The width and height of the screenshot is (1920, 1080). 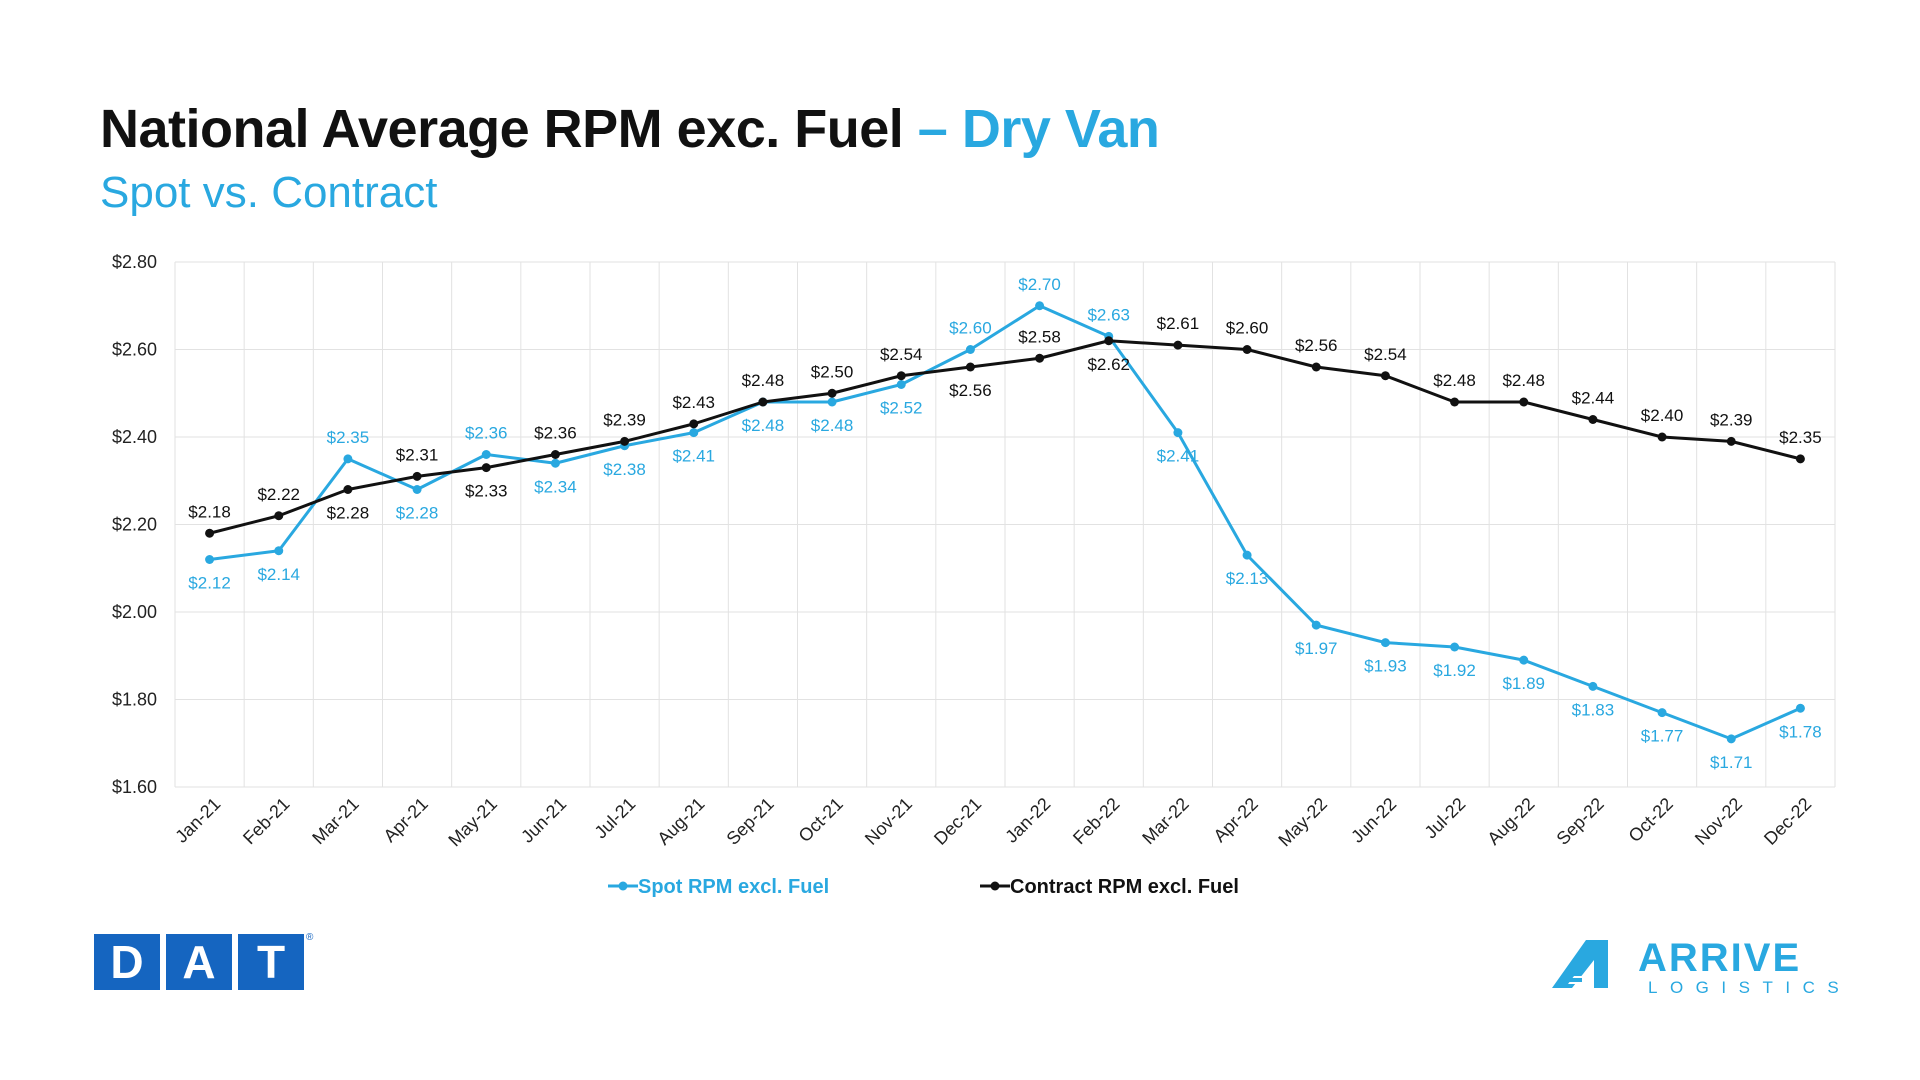 What do you see at coordinates (693, 402) in the screenshot?
I see `contract-data-label: $2.43` at bounding box center [693, 402].